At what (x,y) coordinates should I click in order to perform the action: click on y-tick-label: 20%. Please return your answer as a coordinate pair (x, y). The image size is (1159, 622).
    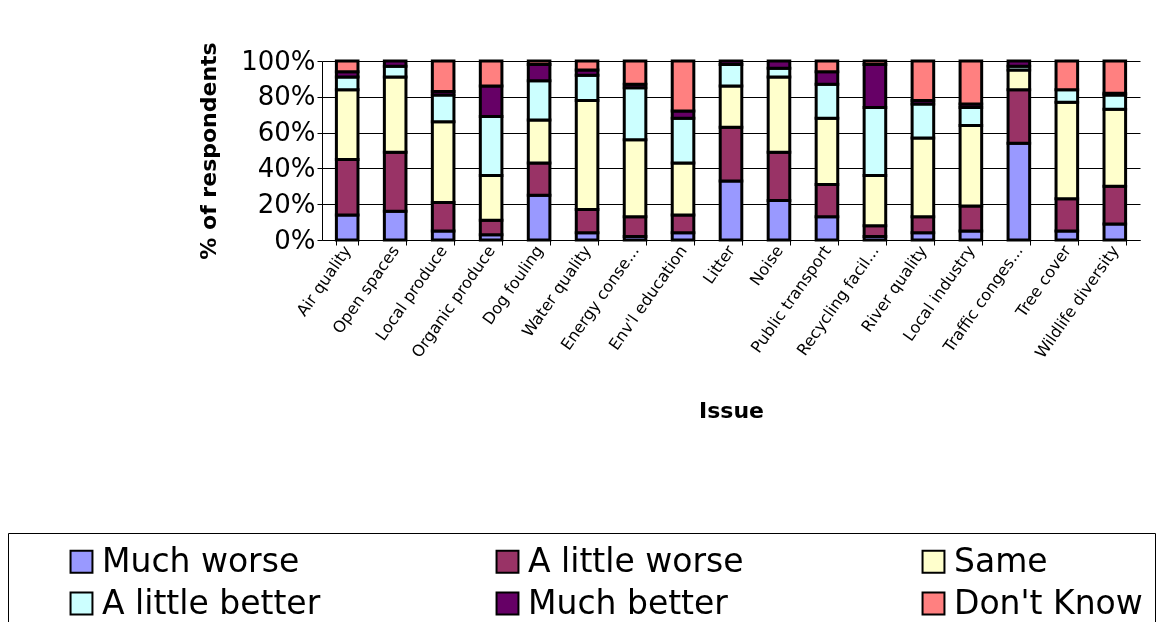
    Looking at the image, I should click on (286, 203).